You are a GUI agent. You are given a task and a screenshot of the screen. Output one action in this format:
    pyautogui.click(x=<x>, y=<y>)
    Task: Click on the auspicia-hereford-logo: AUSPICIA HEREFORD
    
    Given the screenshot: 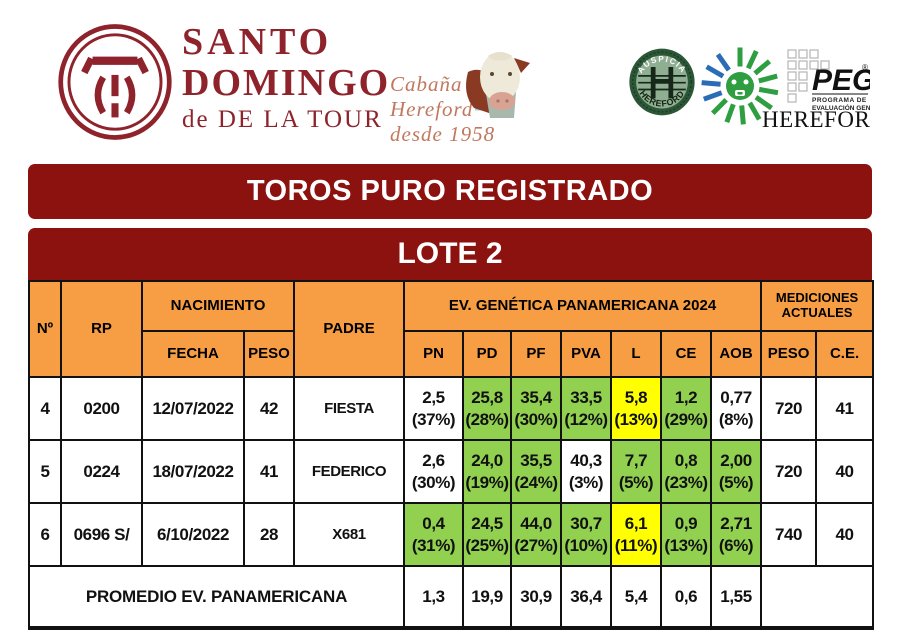 What is the action you would take?
    pyautogui.click(x=662, y=82)
    